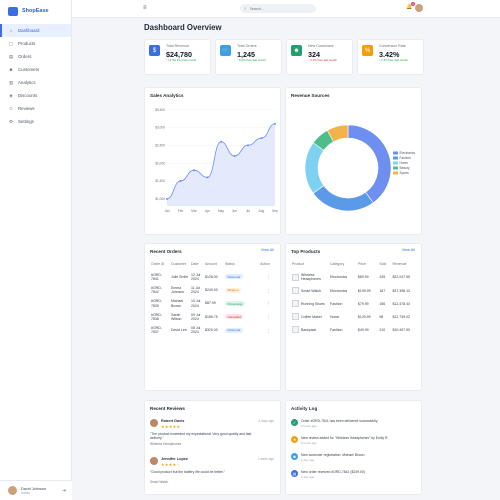 The image size is (500, 500). I want to click on reviewer-avatar, so click(154, 461).